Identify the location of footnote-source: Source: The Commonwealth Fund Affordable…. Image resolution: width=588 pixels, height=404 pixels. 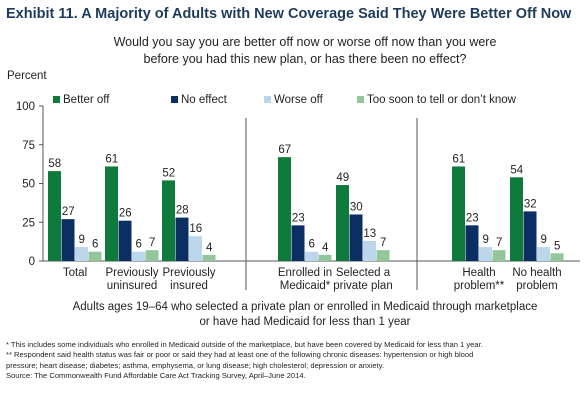
(156, 375).